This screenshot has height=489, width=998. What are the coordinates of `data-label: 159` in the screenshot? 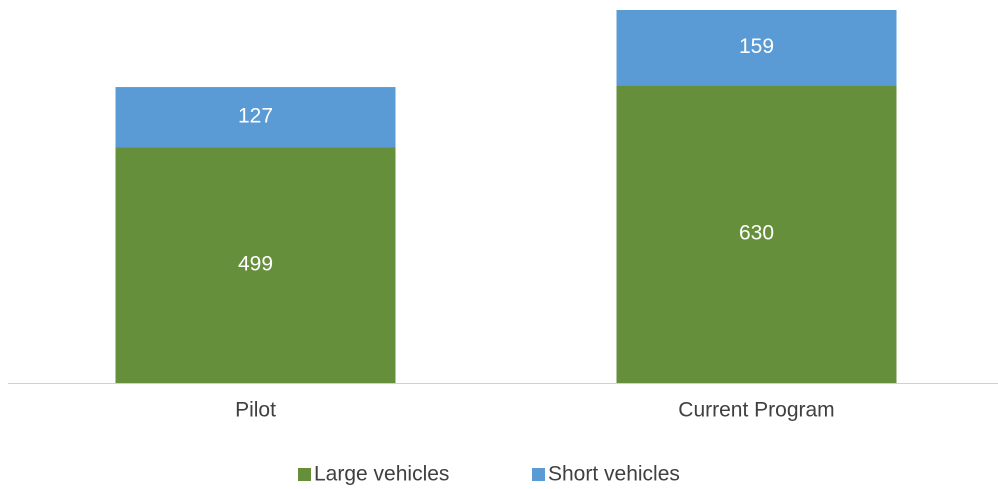 It's located at (756, 46).